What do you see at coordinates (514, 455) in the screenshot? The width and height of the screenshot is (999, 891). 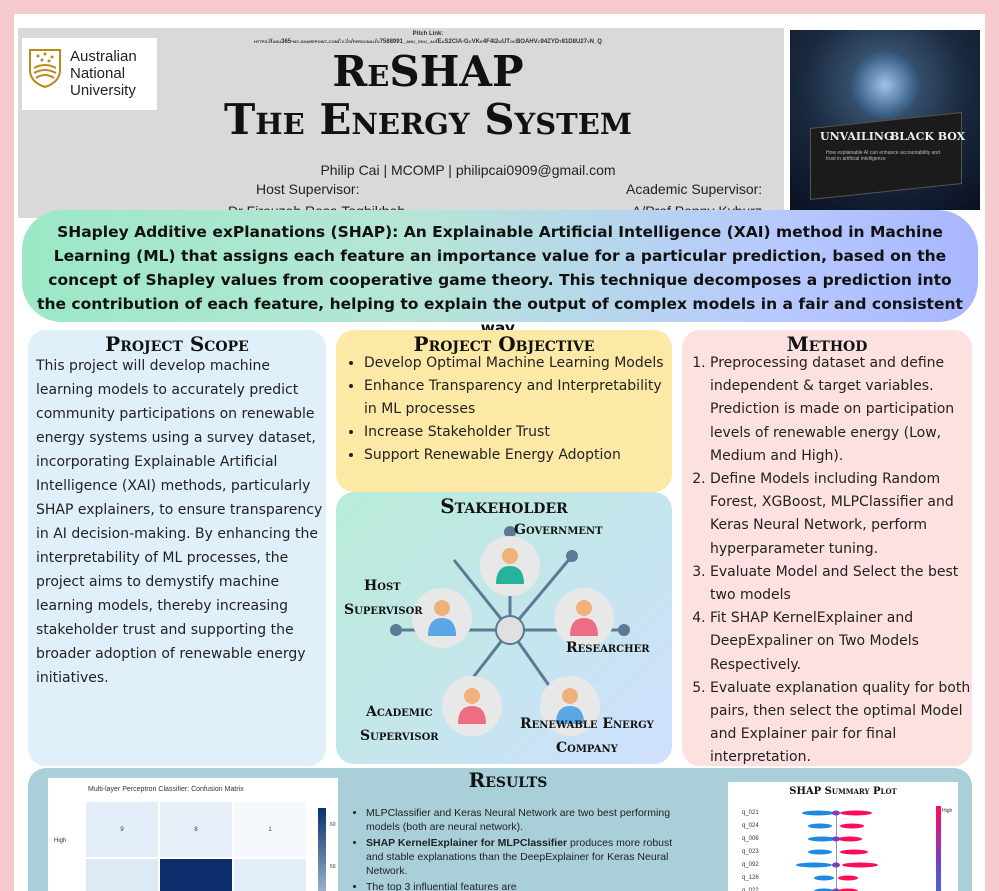 I see `objective-item: Support Renewable Energy Adoption` at bounding box center [514, 455].